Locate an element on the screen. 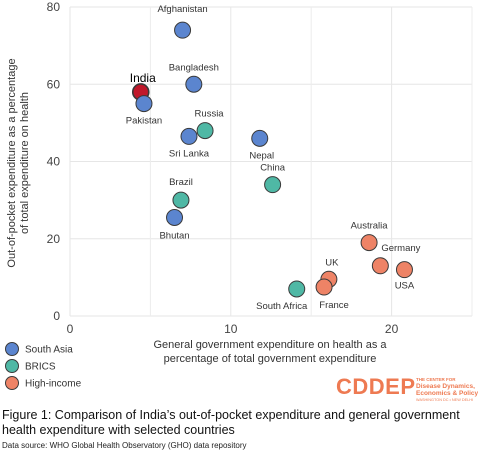 The width and height of the screenshot is (480, 457). point-brazil is located at coordinates (181, 200).